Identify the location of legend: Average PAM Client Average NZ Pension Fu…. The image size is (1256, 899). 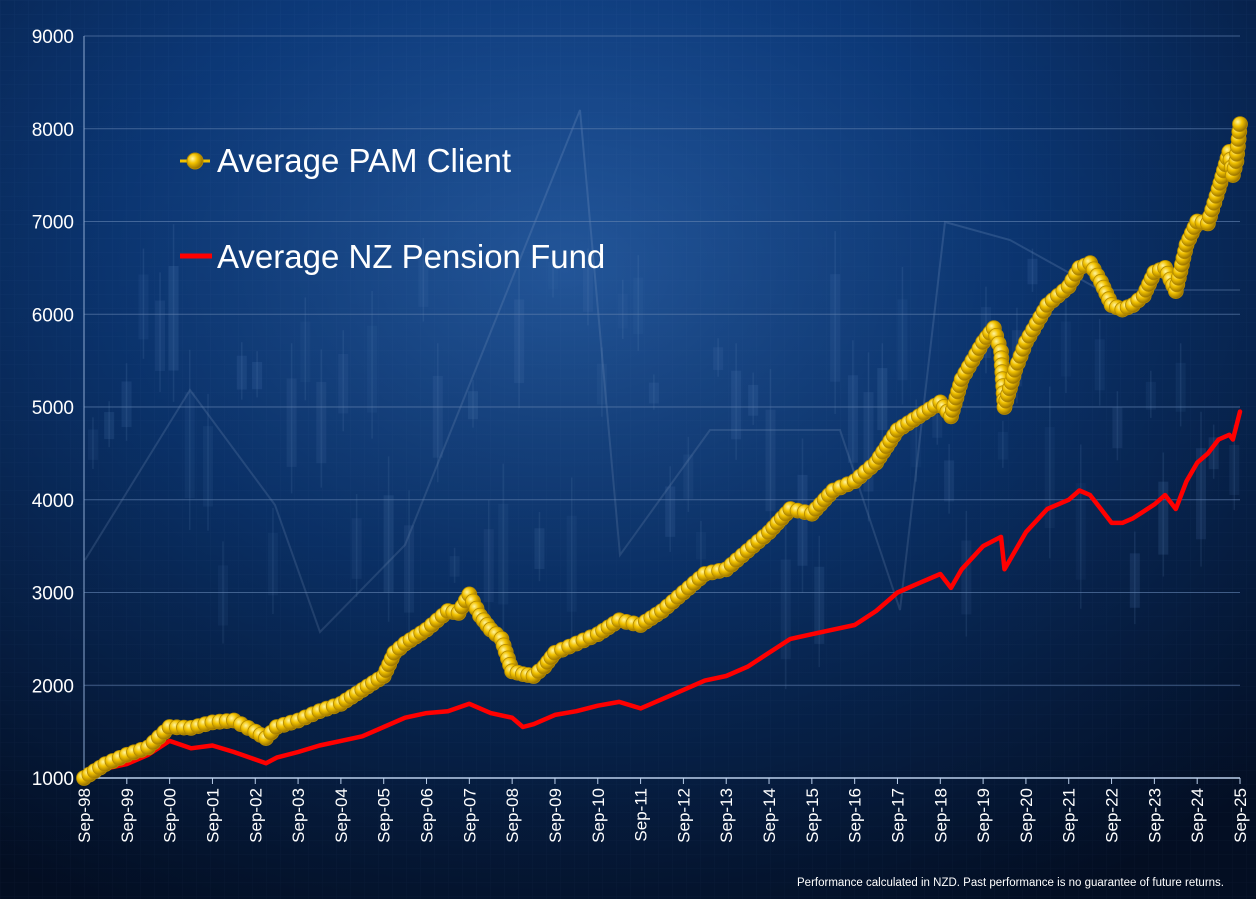
(392, 208).